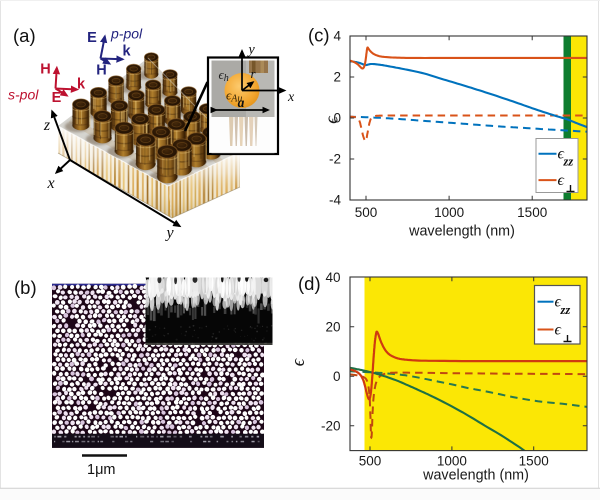 This screenshot has height=500, width=600. Describe the element at coordinates (24, 35) in the screenshot. I see `svg-text: (a)` at that location.